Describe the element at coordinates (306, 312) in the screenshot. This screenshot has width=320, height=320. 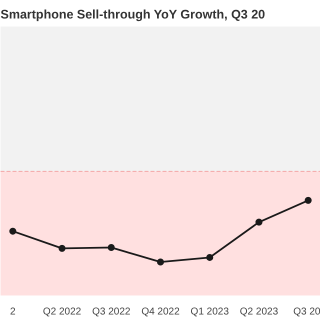
I see `x-tick-label: Q3 20` at that location.